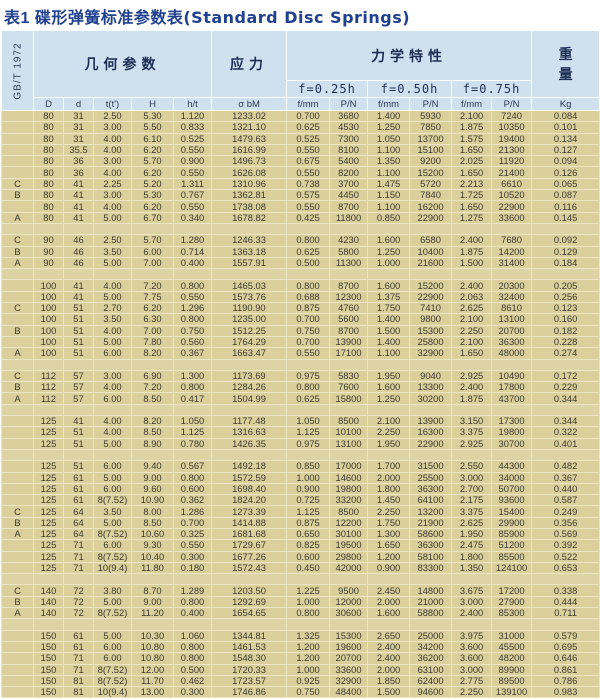  Describe the element at coordinates (389, 443) in the screenshot. I see `table-cell: 1.950` at that location.